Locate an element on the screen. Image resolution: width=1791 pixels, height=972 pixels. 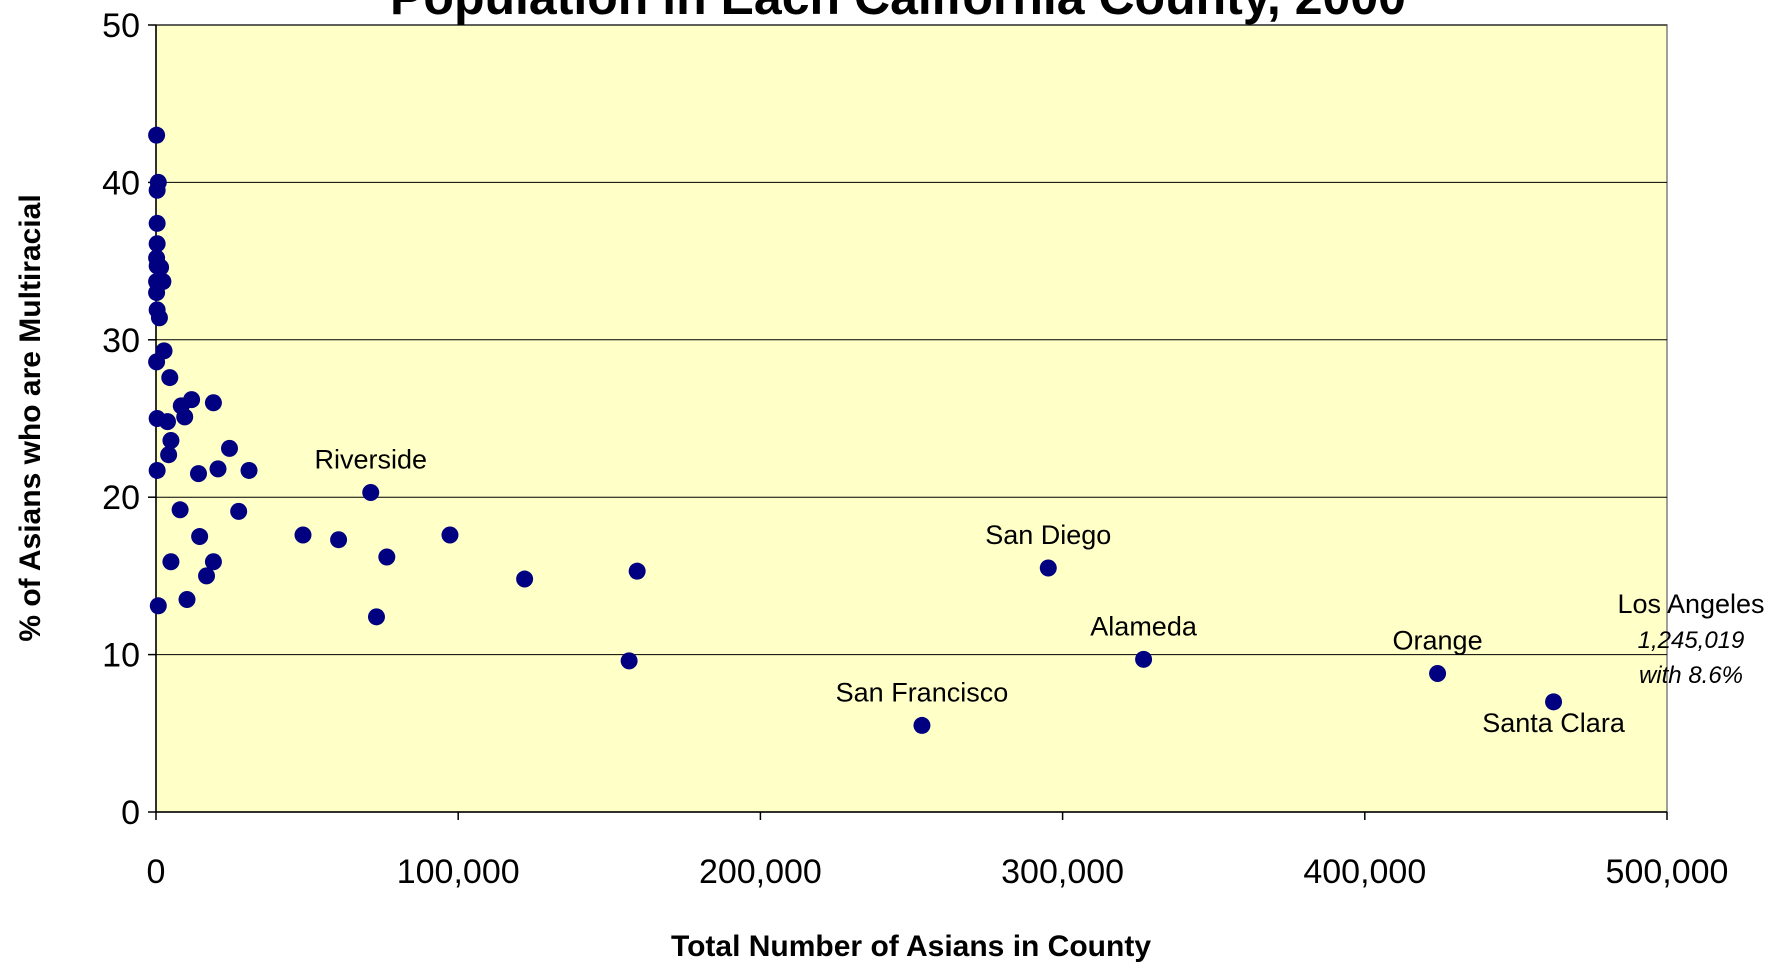
point-label: Santa Clara is located at coordinates (1554, 723).